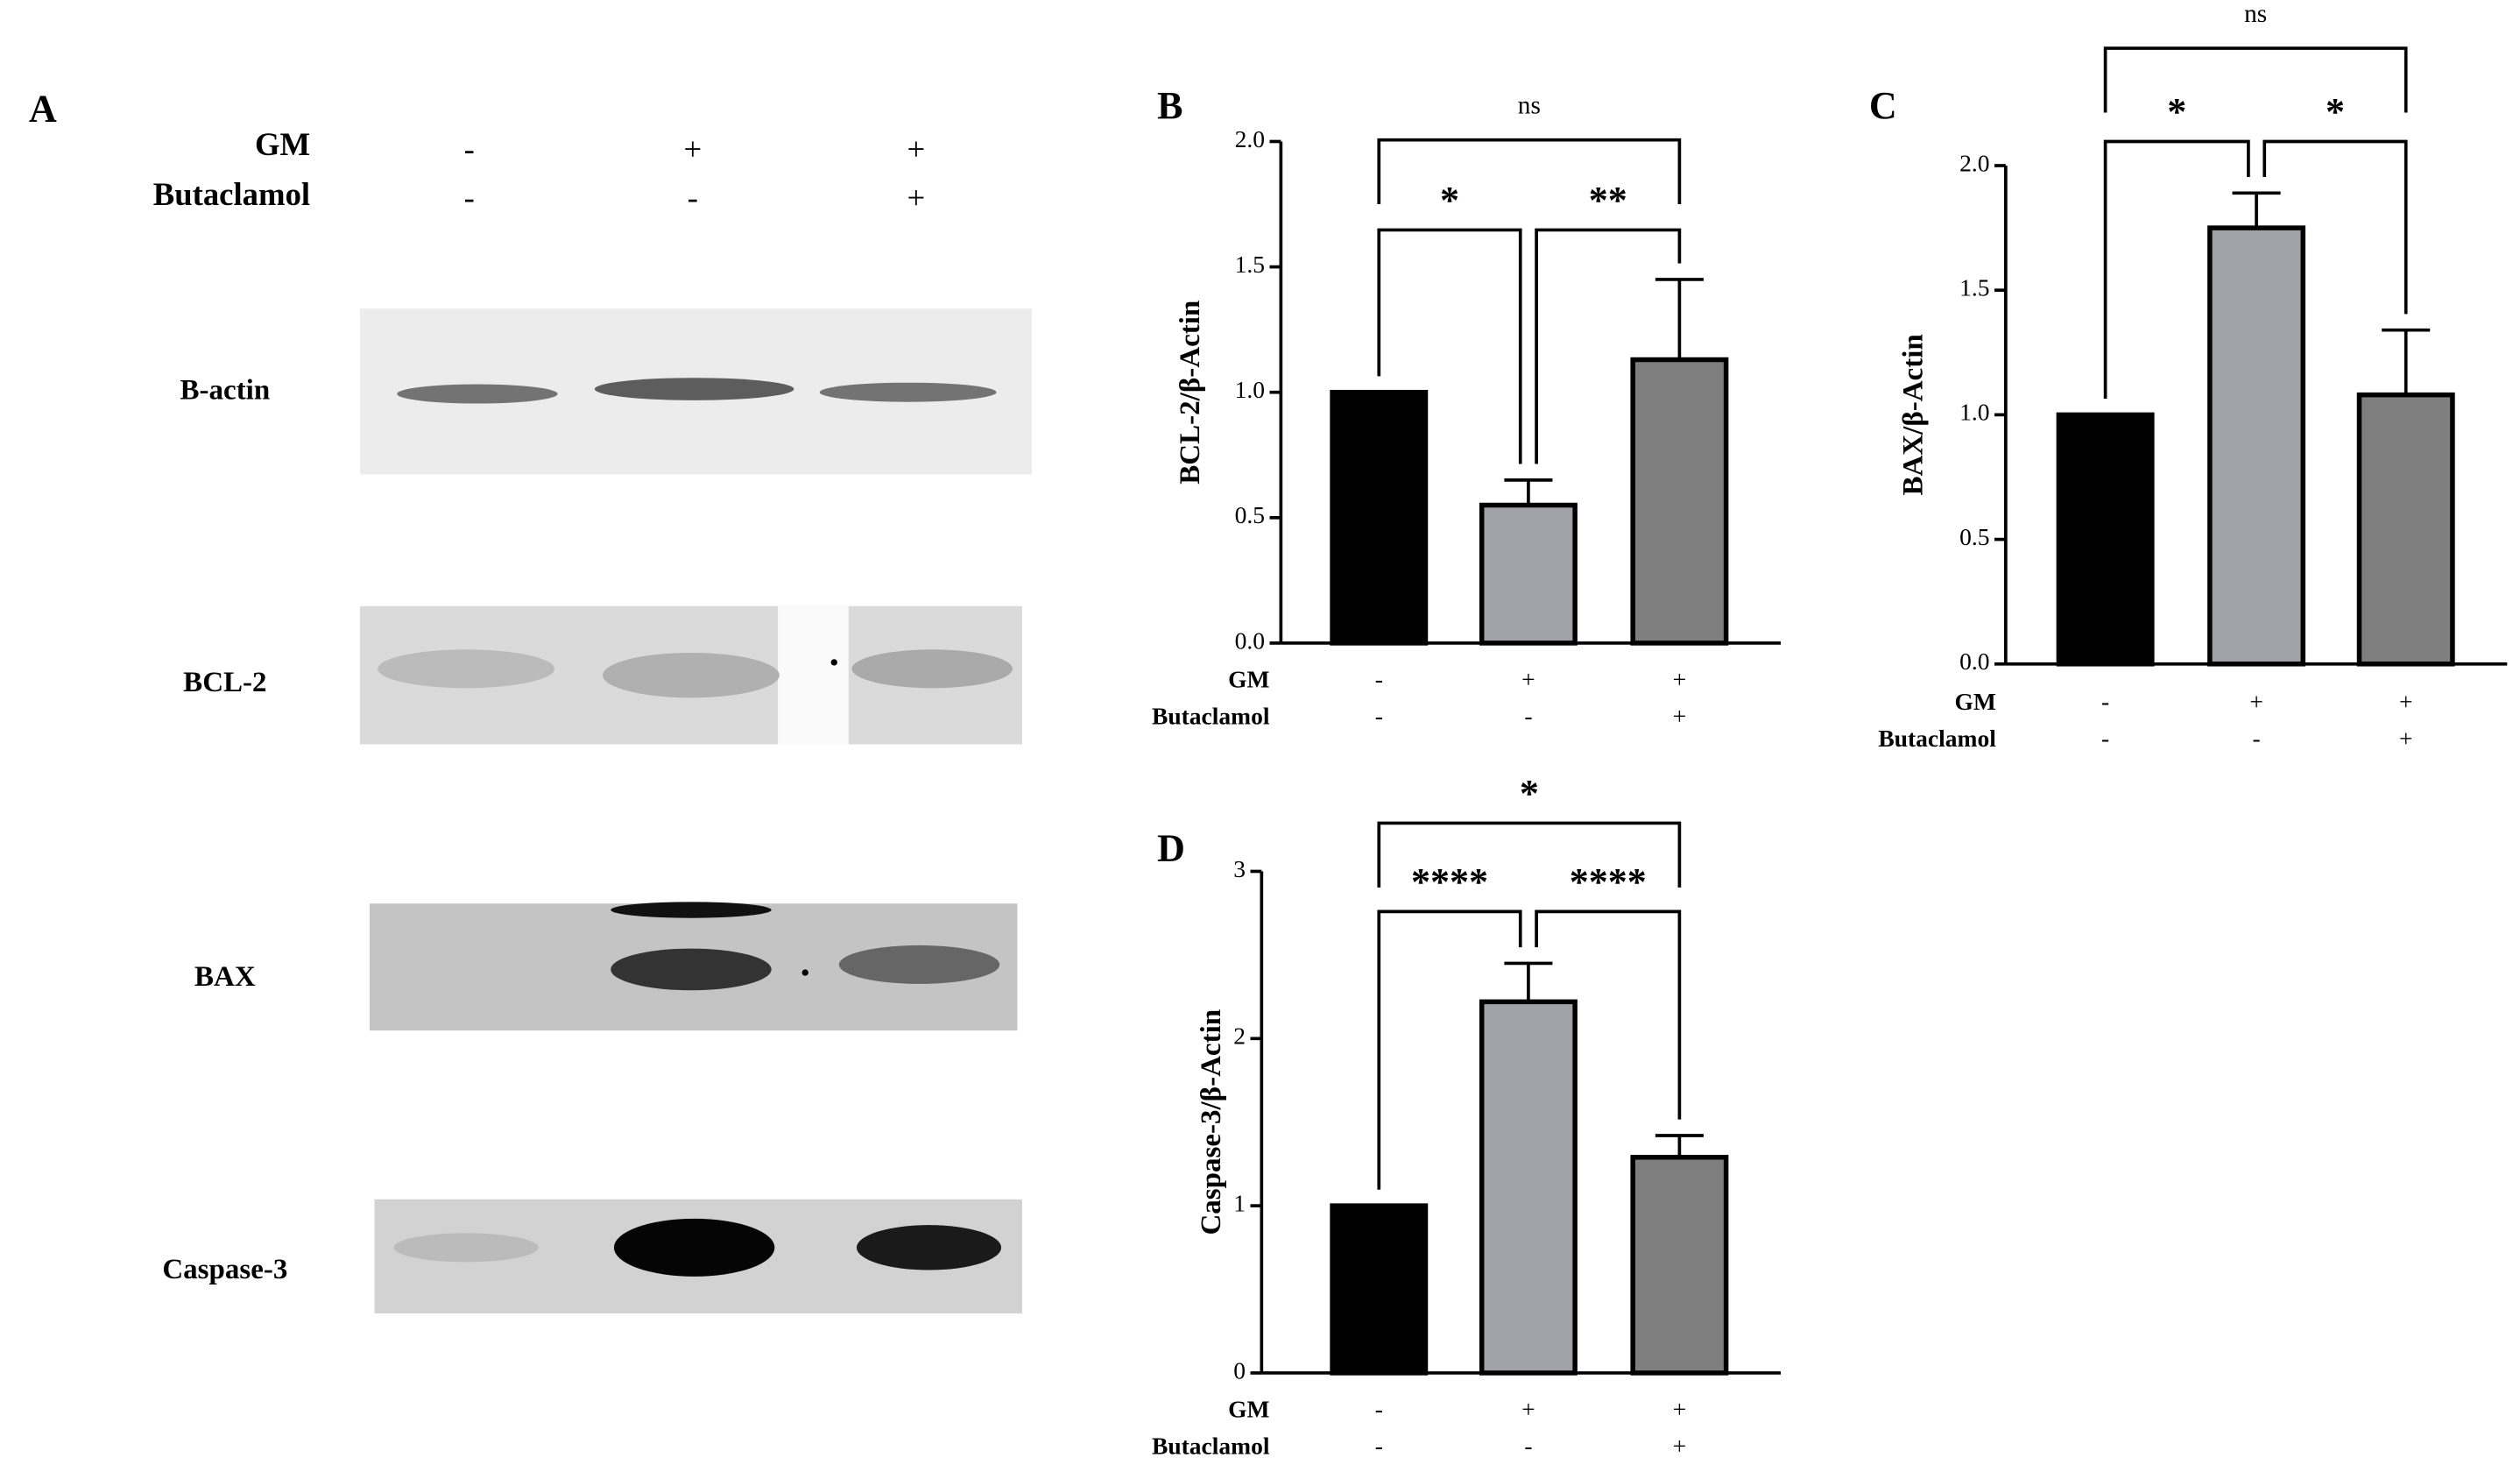 This screenshot has height=1472, width=2520. Describe the element at coordinates (1239, 868) in the screenshot. I see `y-tick-label: 3` at that location.